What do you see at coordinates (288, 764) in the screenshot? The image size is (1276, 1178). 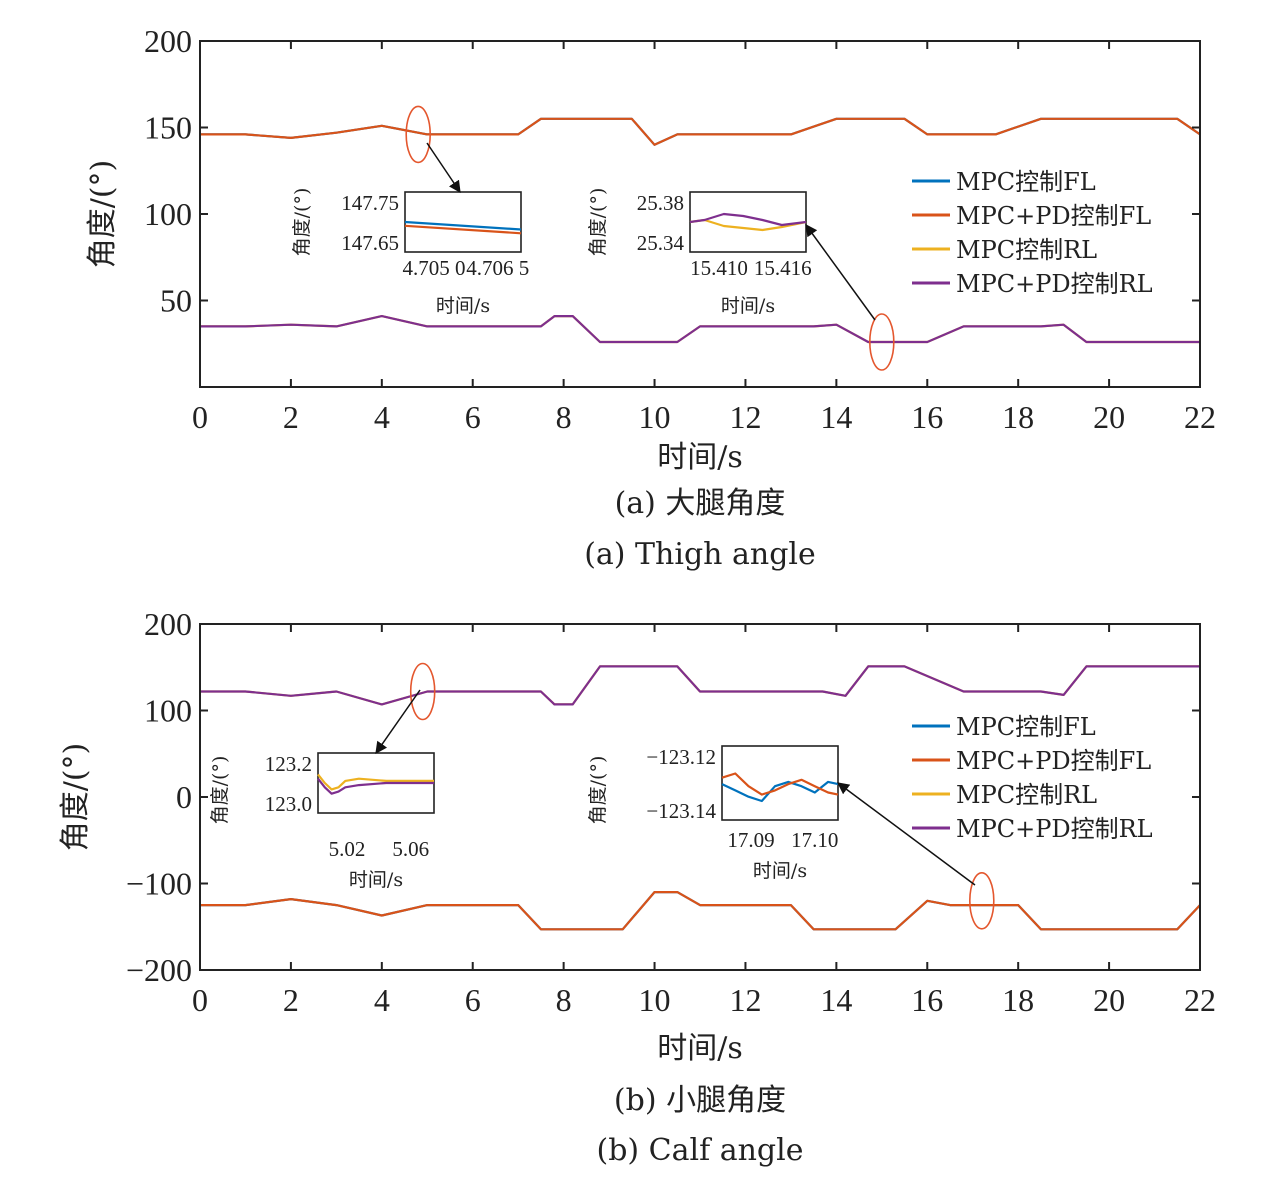 I see `inset-y-tick-label: 123.2` at bounding box center [288, 764].